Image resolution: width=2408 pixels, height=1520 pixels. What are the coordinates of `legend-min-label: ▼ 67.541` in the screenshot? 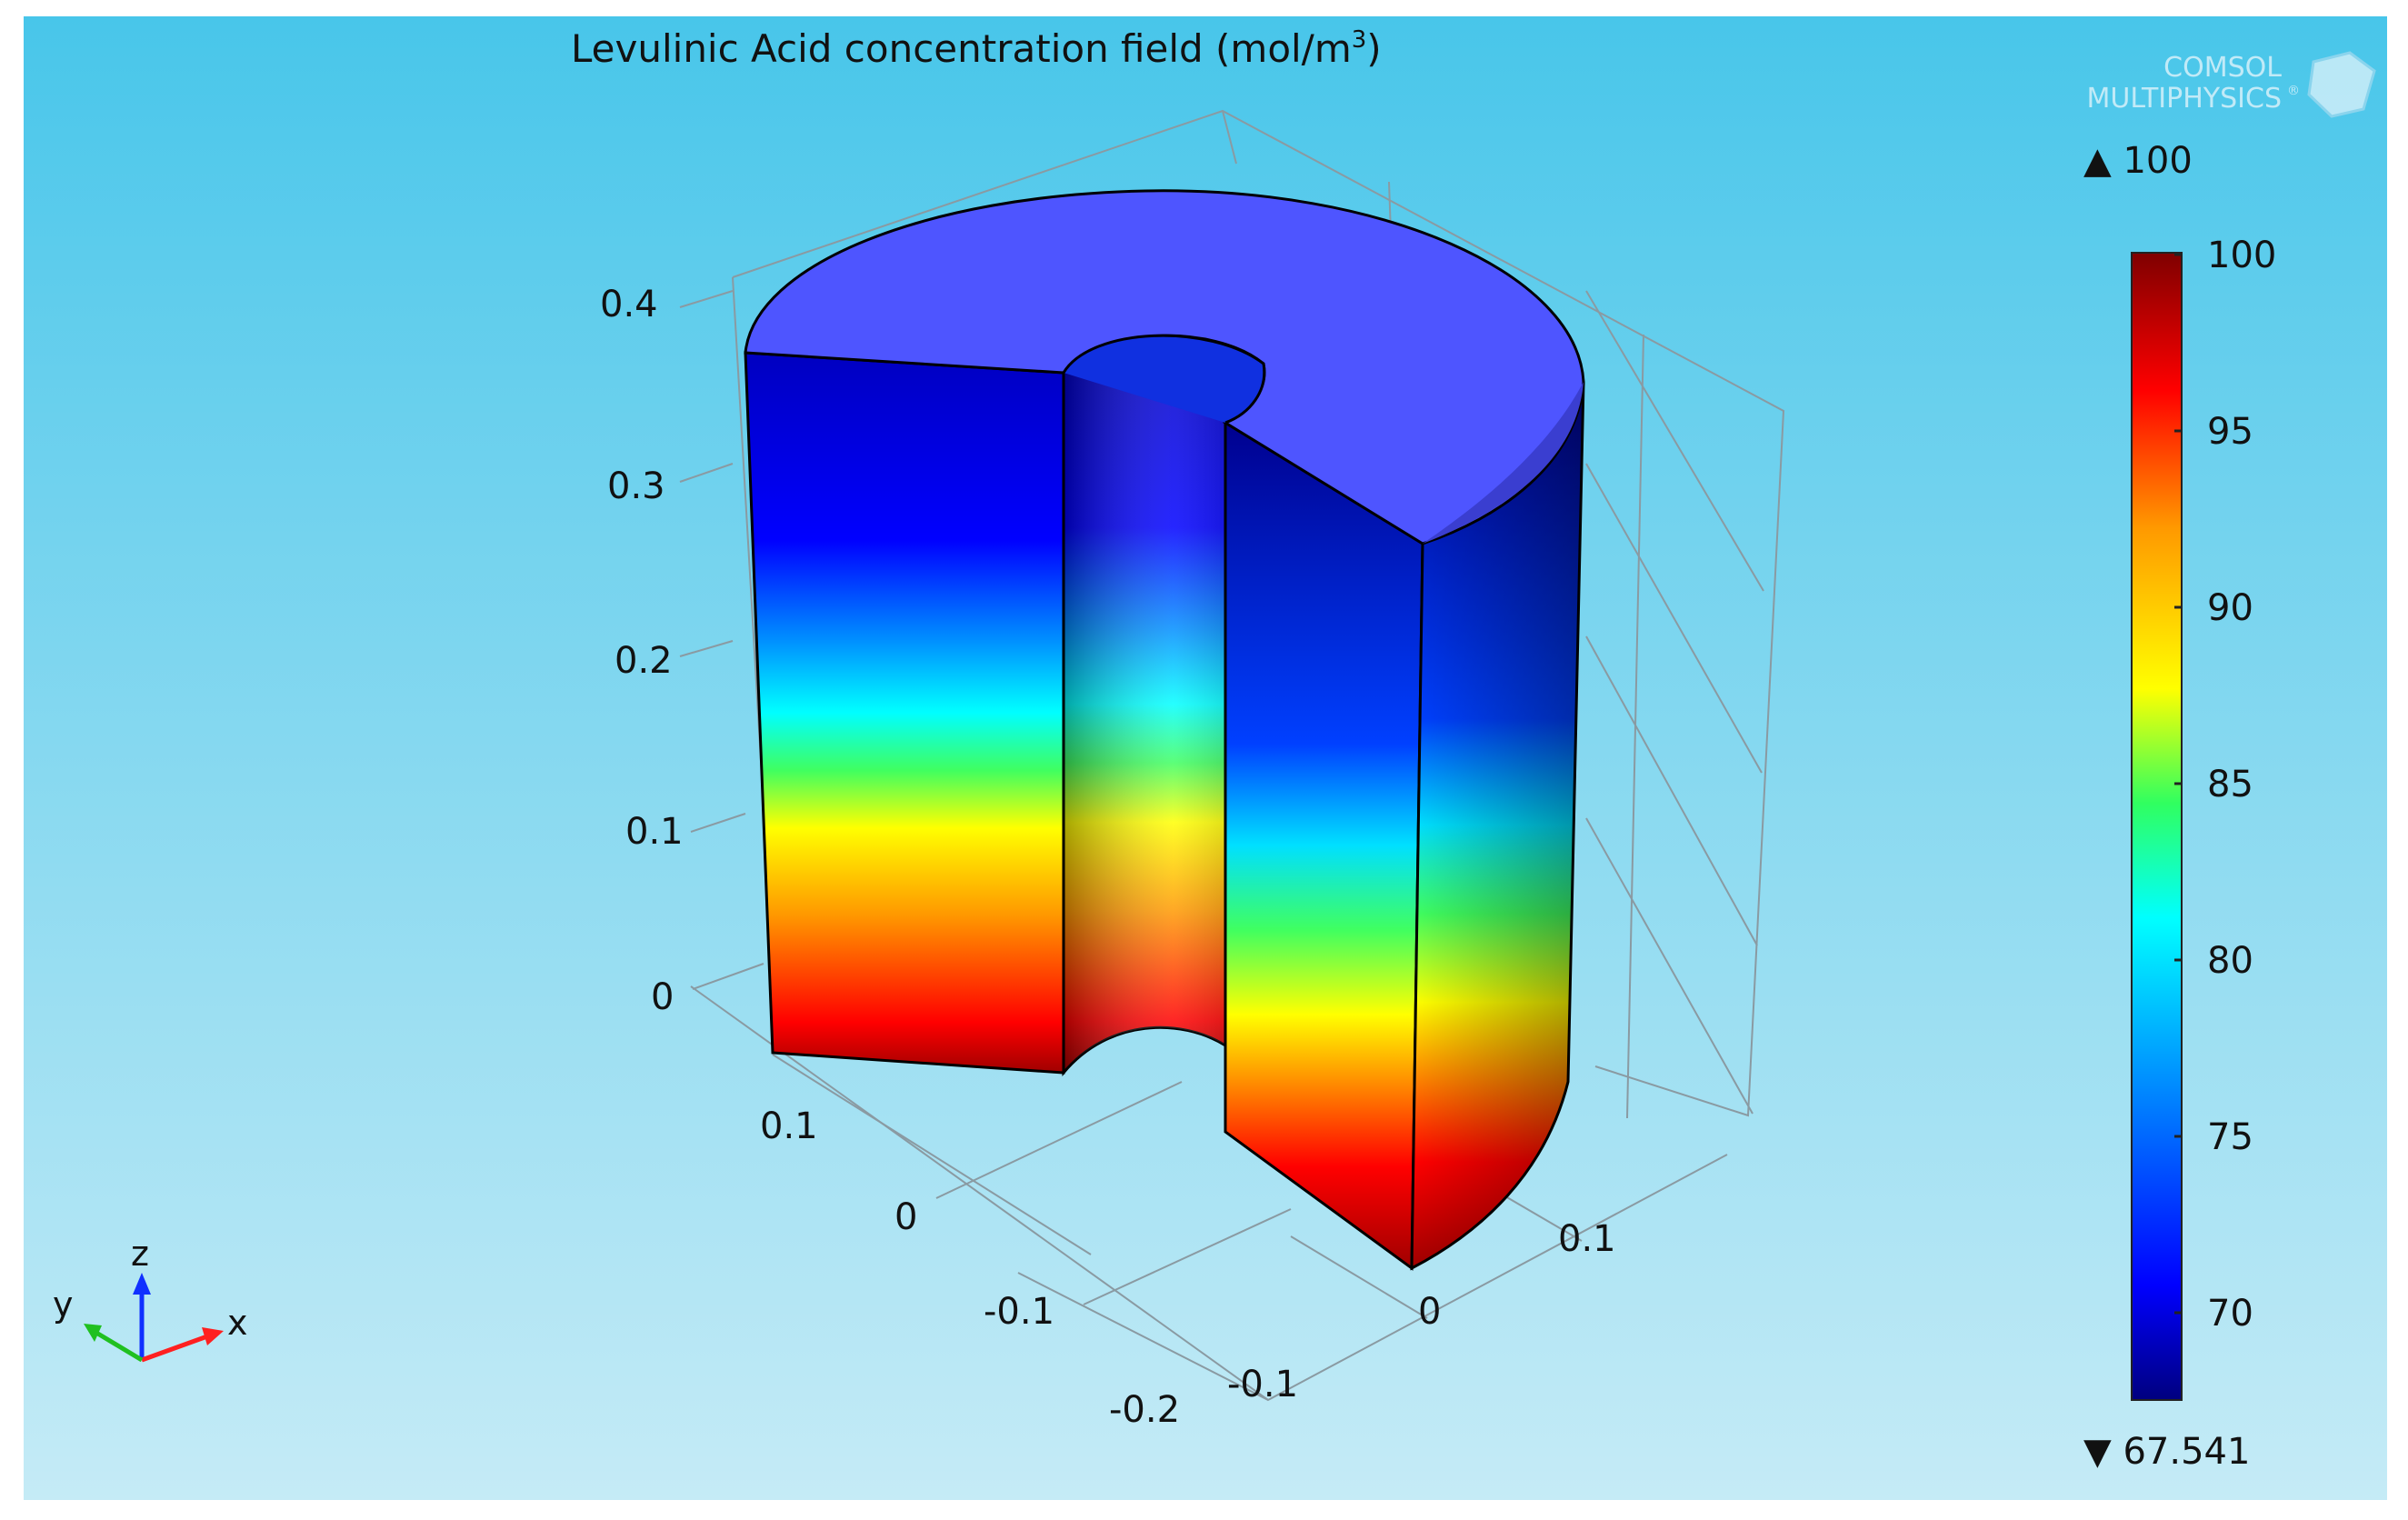 It's located at (2166, 1452).